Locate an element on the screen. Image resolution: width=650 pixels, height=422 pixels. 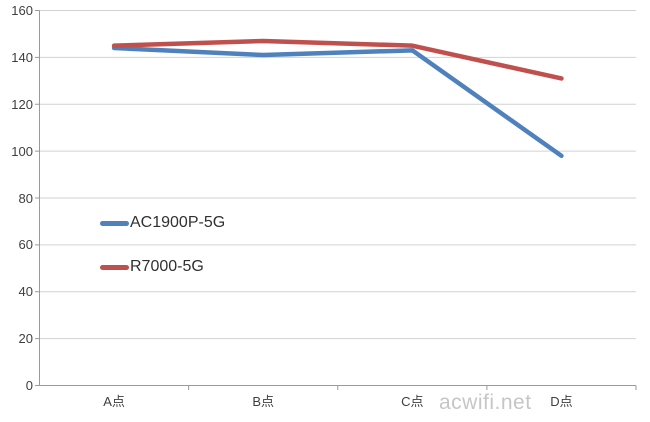
y-tick-label: 20 is located at coordinates (25, 339).